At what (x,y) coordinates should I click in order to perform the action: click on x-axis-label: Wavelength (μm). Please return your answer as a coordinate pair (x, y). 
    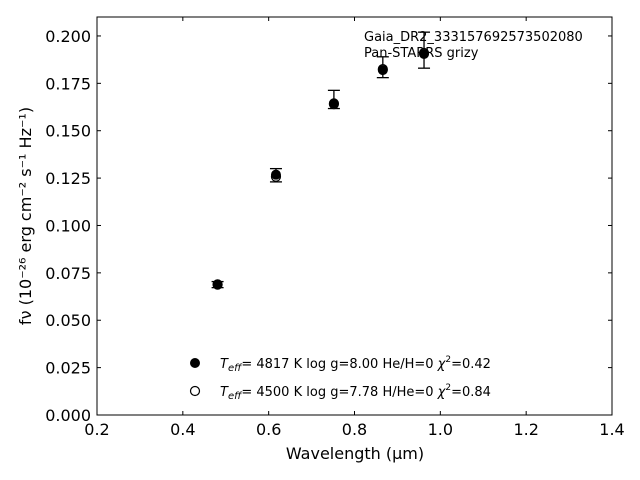
    Looking at the image, I should click on (355, 453).